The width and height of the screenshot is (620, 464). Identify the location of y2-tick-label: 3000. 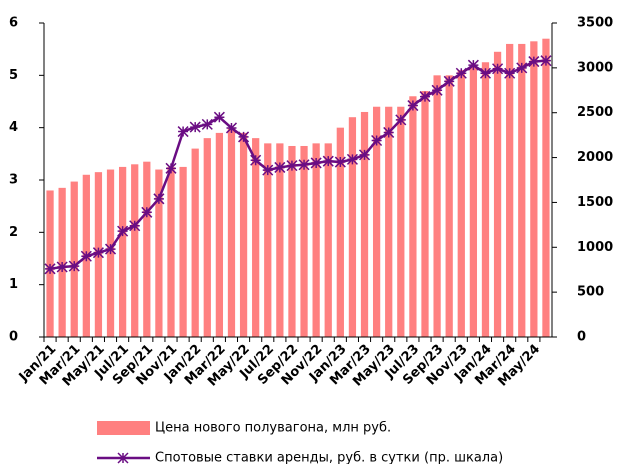
(595, 67).